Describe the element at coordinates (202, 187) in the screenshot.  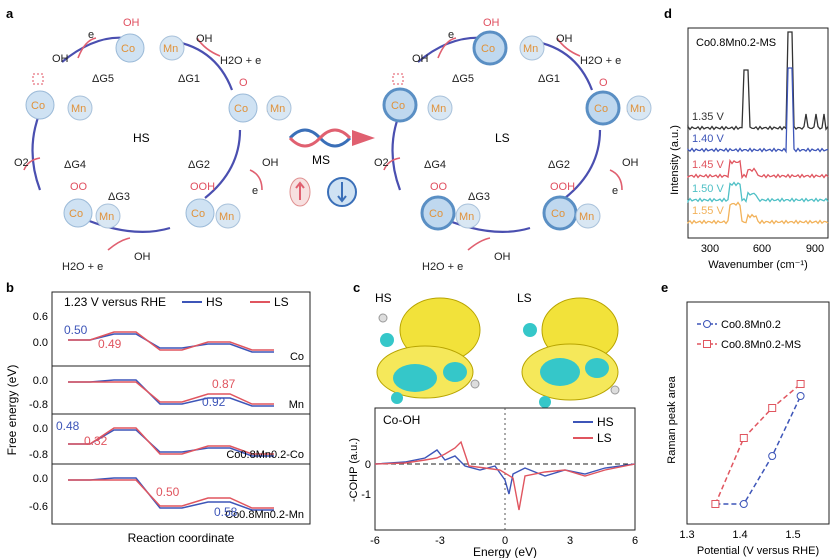
I see `ooh-adsorbate: OOH` at that location.